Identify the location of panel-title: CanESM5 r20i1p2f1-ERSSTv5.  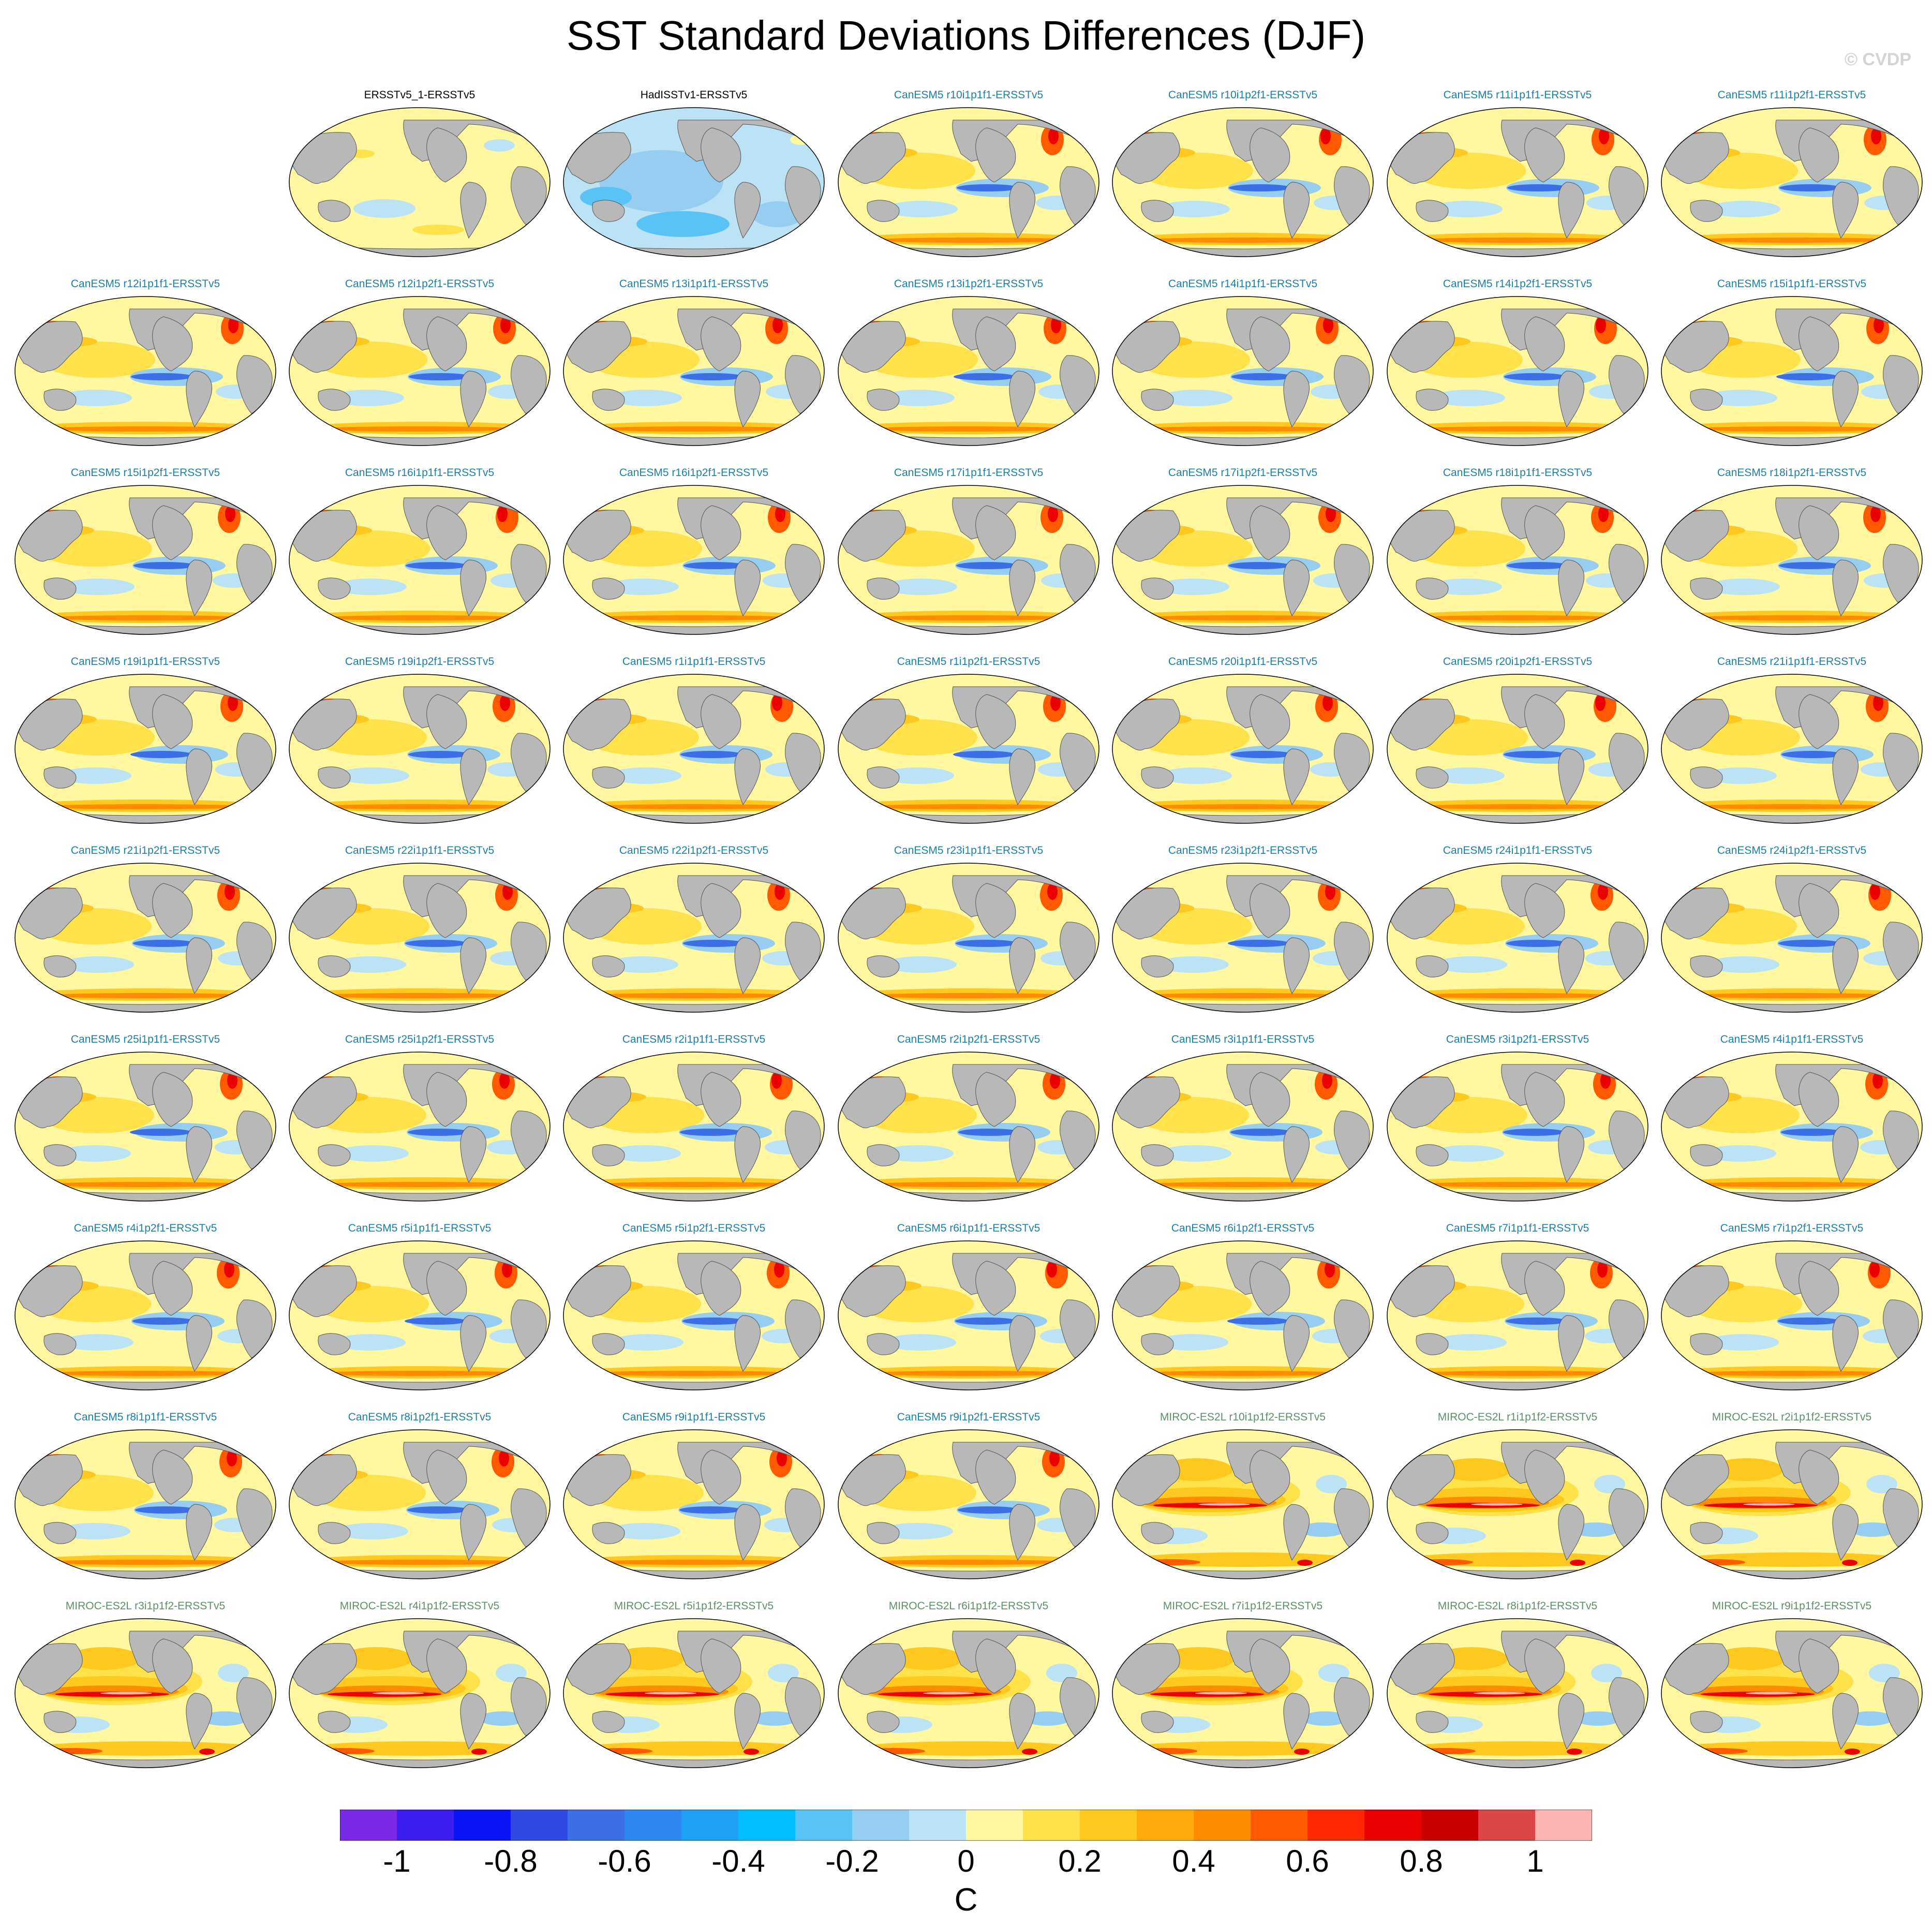
(1518, 662).